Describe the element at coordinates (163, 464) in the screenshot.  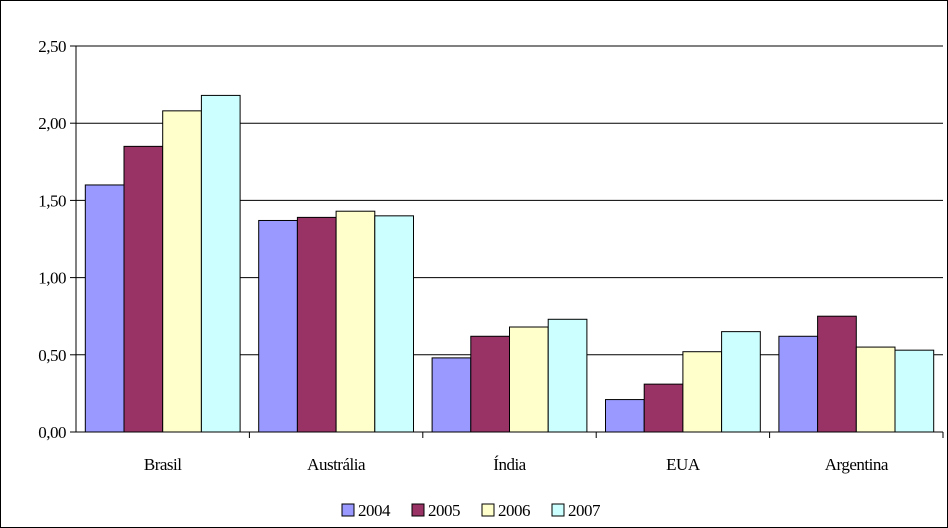
I see `category-label: Brasil` at that location.